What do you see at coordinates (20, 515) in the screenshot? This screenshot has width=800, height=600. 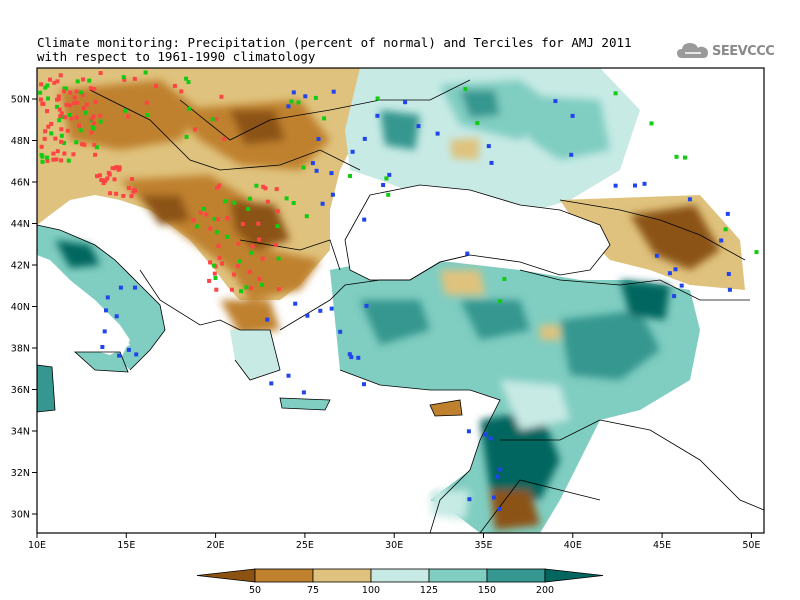 I see `y-tick-label: 30N` at bounding box center [20, 515].